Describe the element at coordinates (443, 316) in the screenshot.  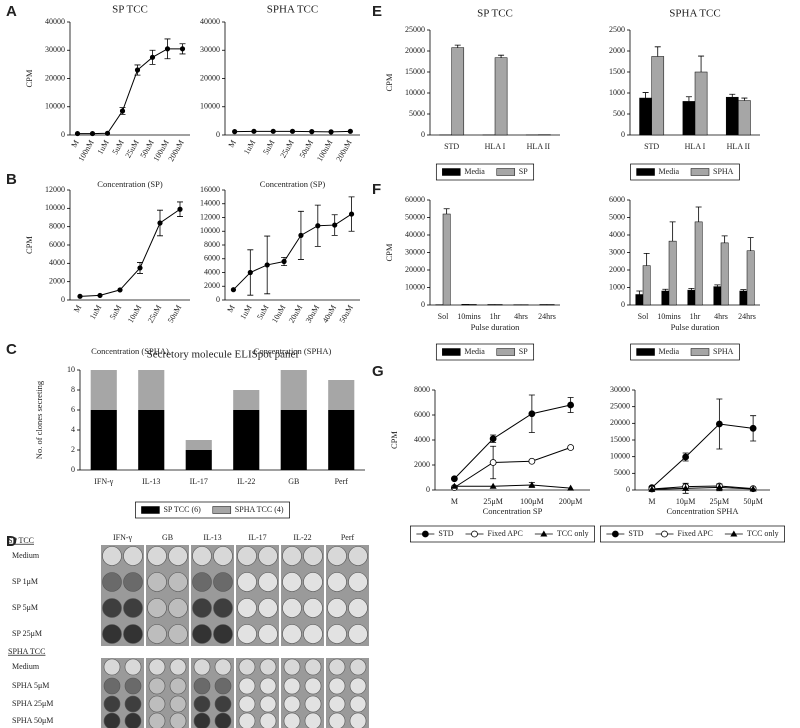
I see `x-tick-label: Sol` at that location.